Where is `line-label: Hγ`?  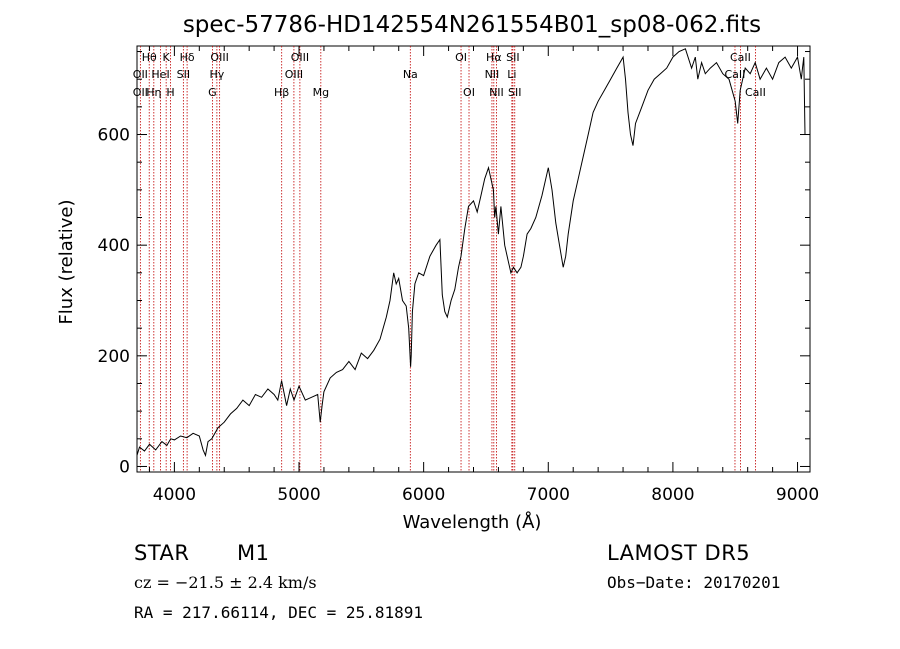 line-label: Hγ is located at coordinates (216, 74).